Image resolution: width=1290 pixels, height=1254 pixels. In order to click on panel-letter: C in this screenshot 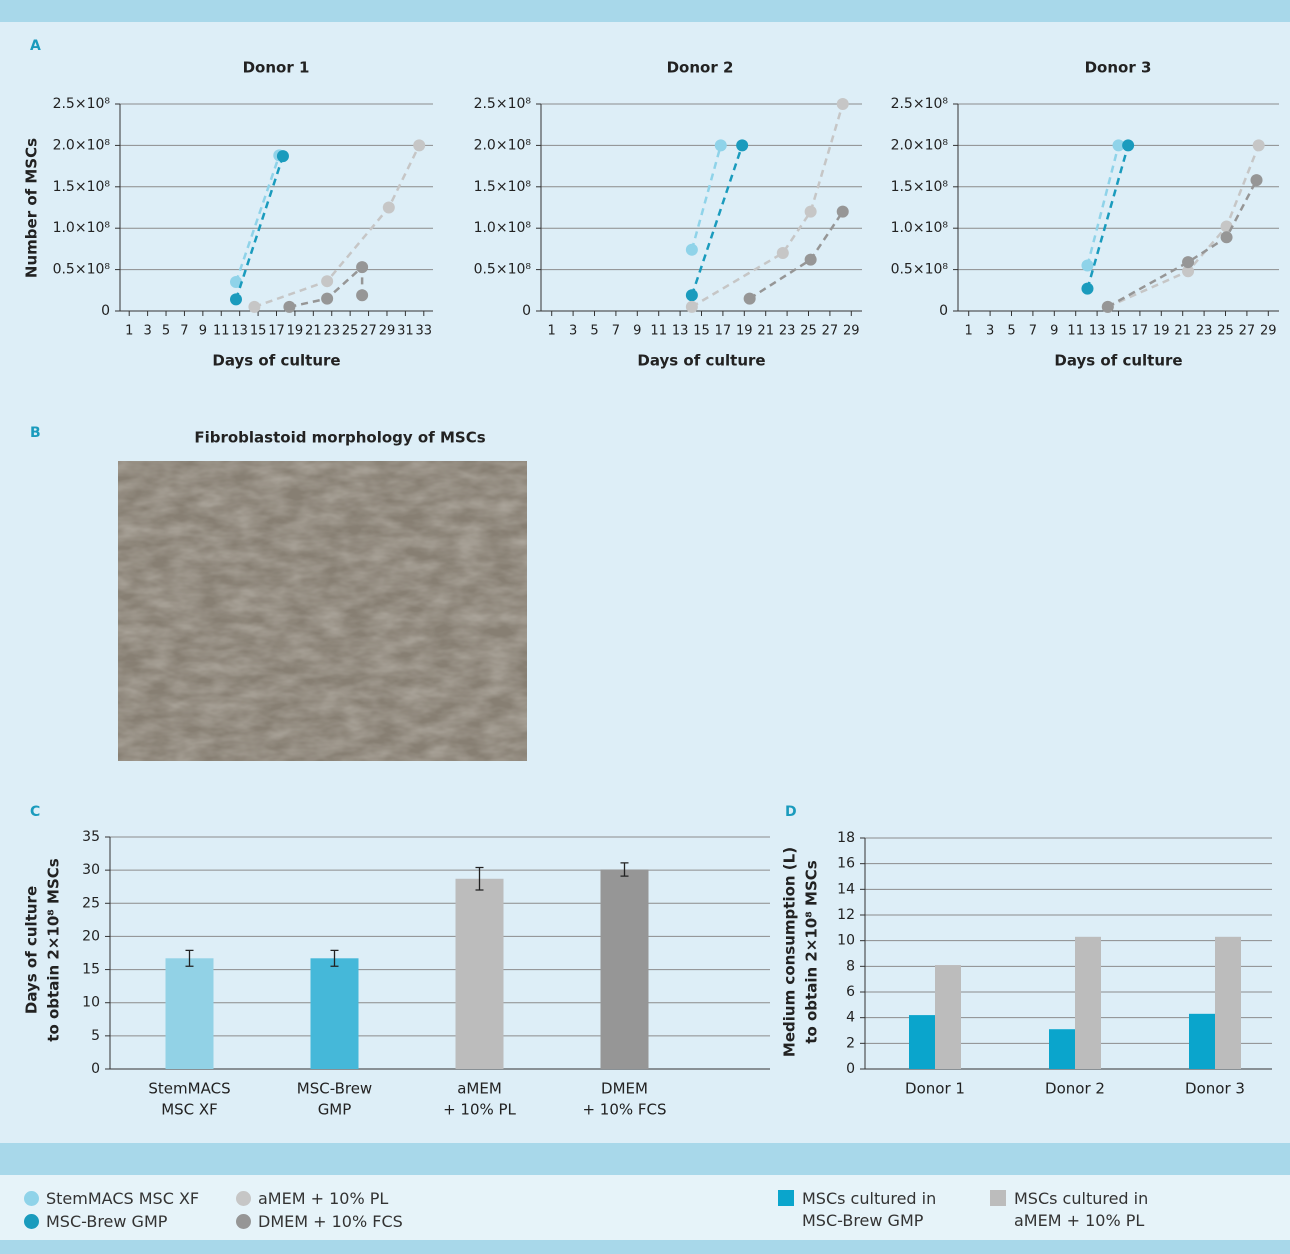, I will do `click(35, 812)`.